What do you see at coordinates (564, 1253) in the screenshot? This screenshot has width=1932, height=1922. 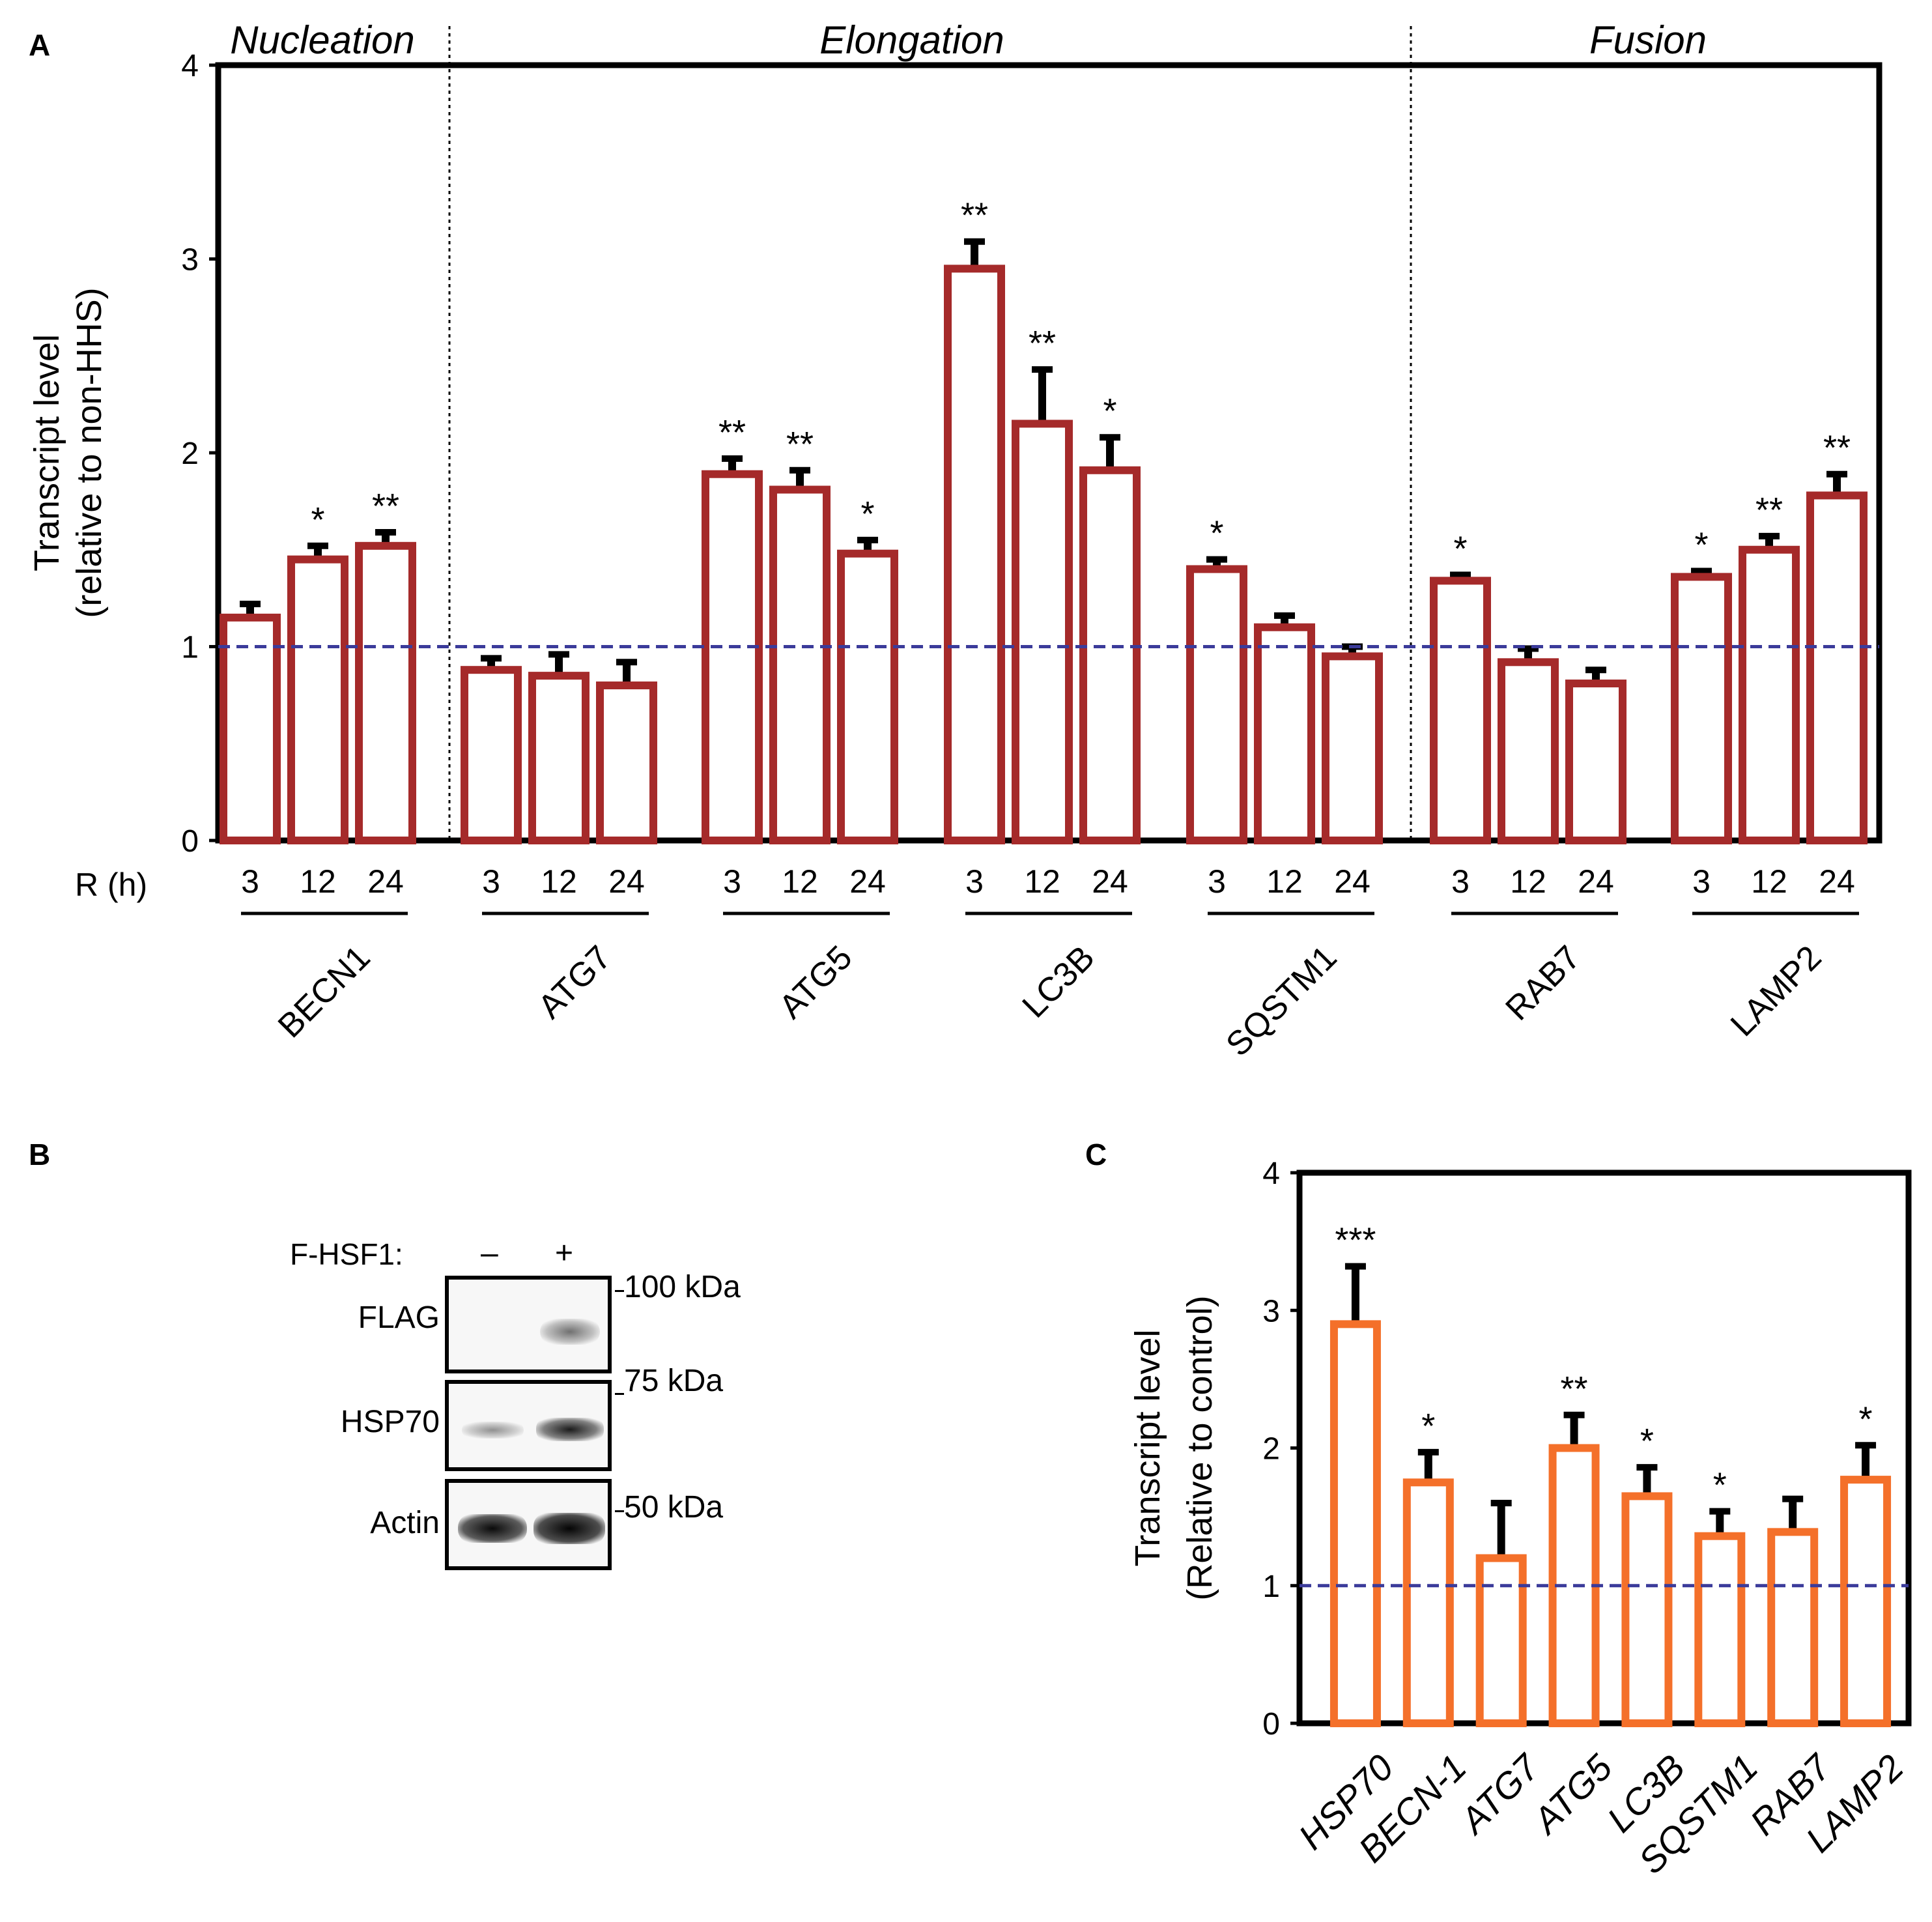 I see `lane-label-plus: +` at bounding box center [564, 1253].